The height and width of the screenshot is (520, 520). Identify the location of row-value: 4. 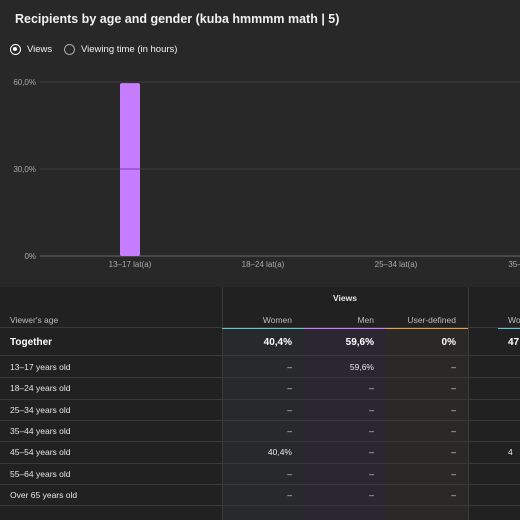
(510, 452).